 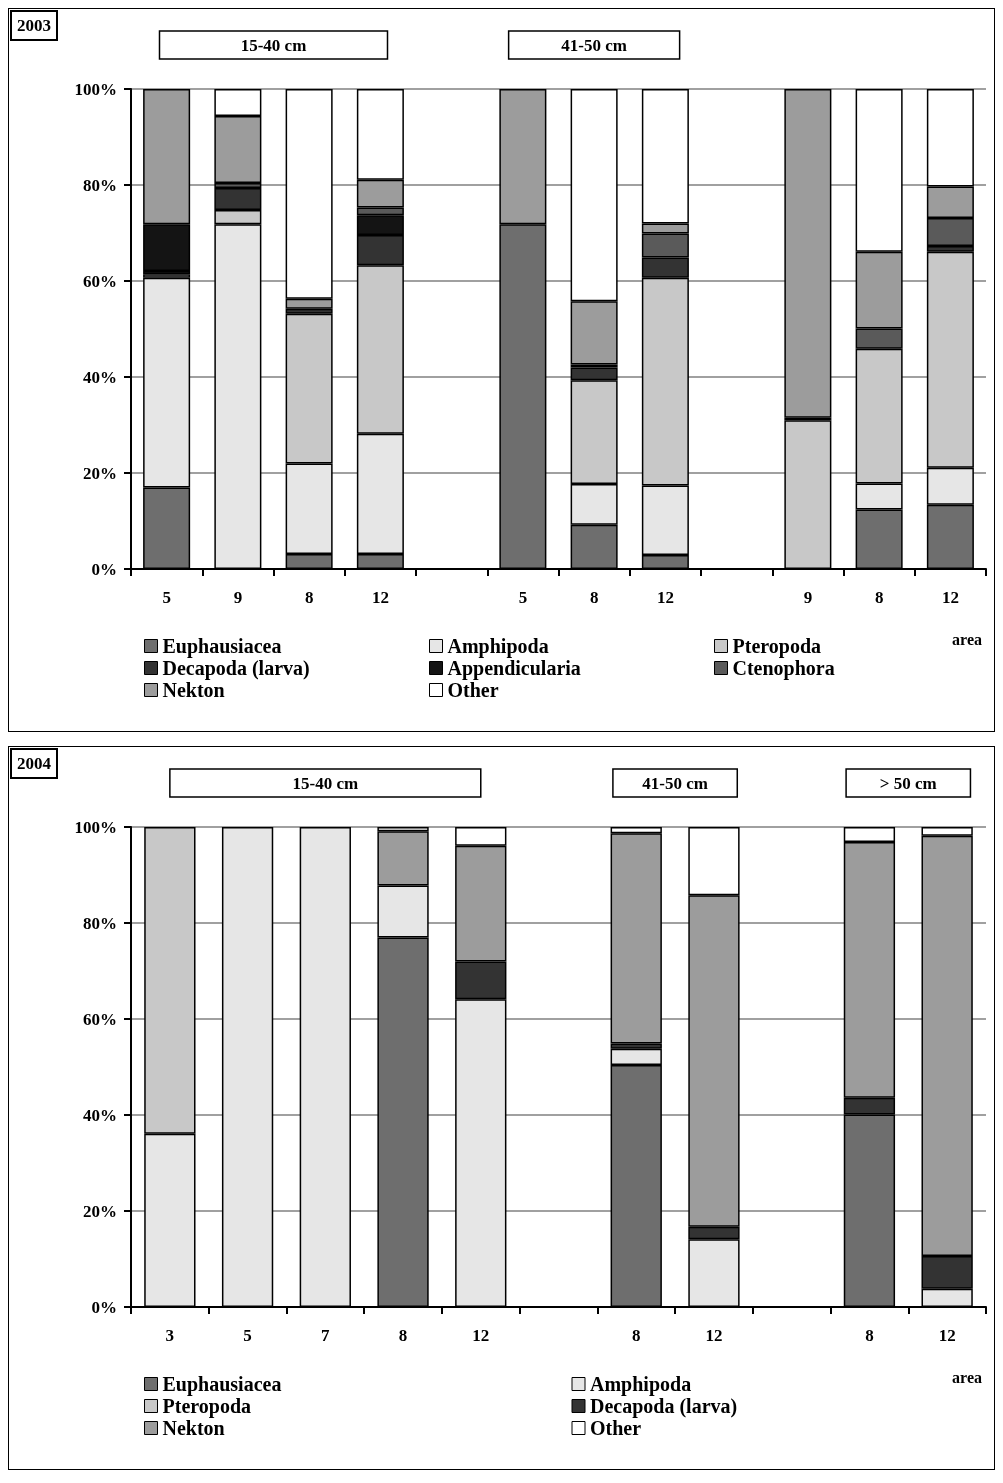 What do you see at coordinates (783, 668) in the screenshot?
I see `legend-label: Ctenophora` at bounding box center [783, 668].